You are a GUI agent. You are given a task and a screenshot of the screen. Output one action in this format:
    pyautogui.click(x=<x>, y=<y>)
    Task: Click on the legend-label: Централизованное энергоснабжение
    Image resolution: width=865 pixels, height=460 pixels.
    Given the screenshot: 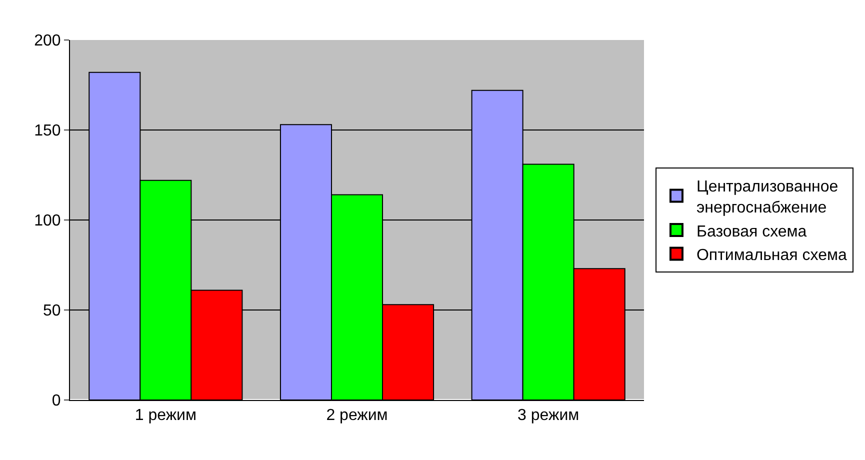 What is the action you would take?
    pyautogui.click(x=767, y=197)
    